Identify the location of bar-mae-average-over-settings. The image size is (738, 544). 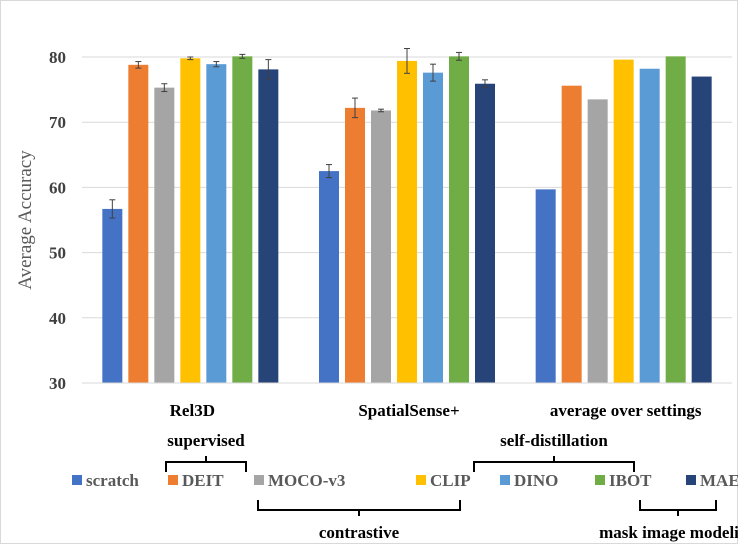
(701, 229).